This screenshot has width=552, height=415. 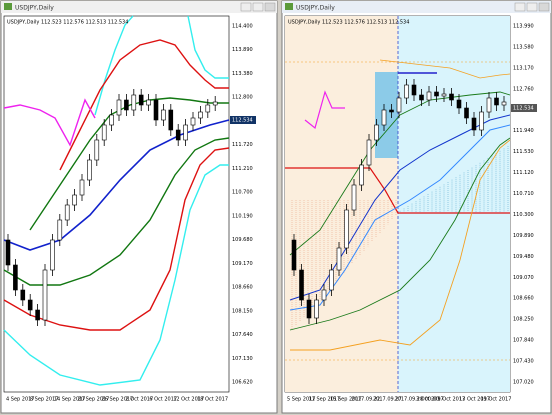 What do you see at coordinates (139, 400) in the screenshot?
I see `date-label: 2 Oct 2017` at bounding box center [139, 400].